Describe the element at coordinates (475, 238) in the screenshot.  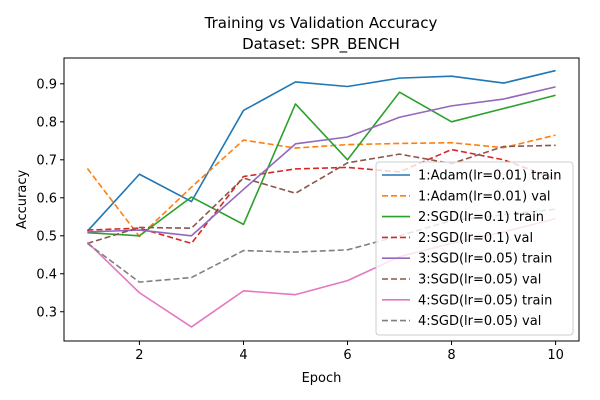
I see `legend-label-4: 2:SGD(lr=0.1) val` at that location.